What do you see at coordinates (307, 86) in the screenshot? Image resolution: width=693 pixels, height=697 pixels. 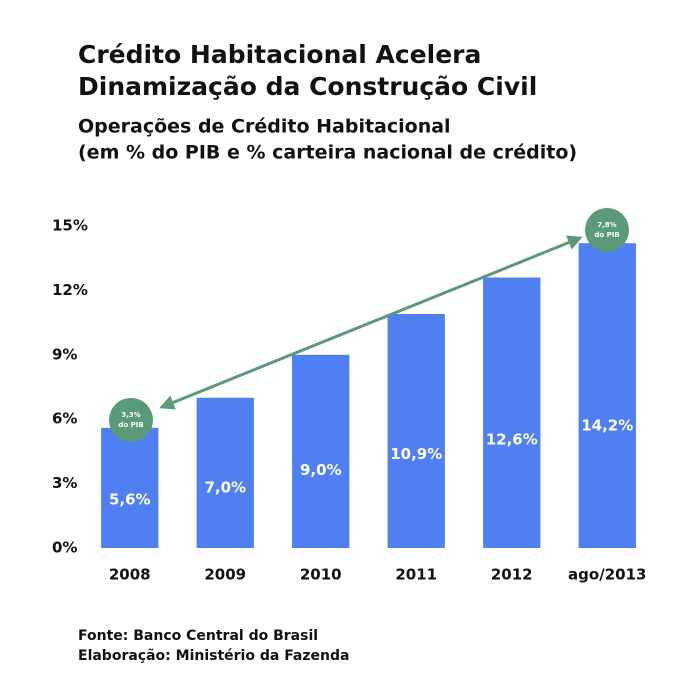 I see `chart-title: Dinamização da Construção Civil` at bounding box center [307, 86].